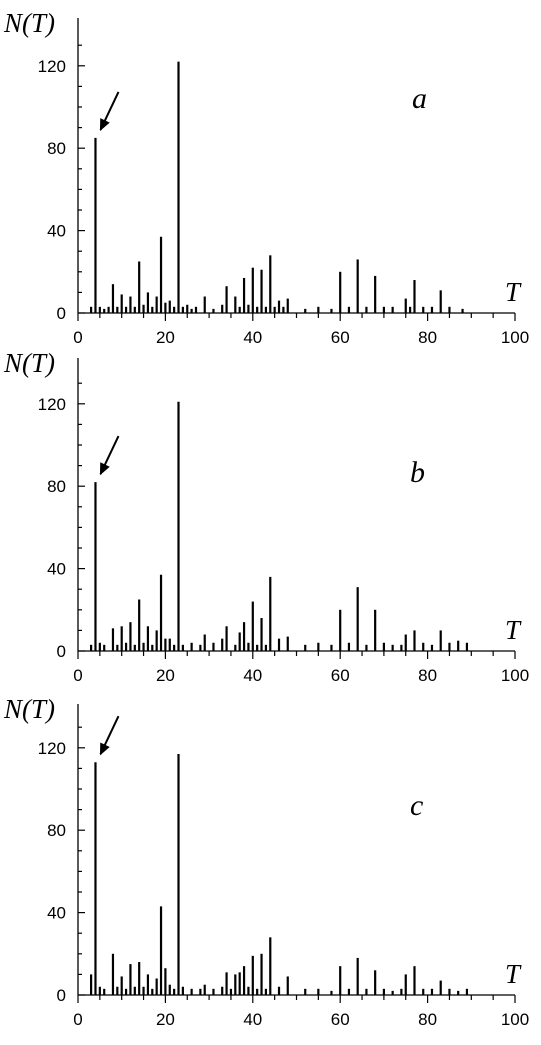  Describe the element at coordinates (416, 805) in the screenshot. I see `panel-label: c` at that location.